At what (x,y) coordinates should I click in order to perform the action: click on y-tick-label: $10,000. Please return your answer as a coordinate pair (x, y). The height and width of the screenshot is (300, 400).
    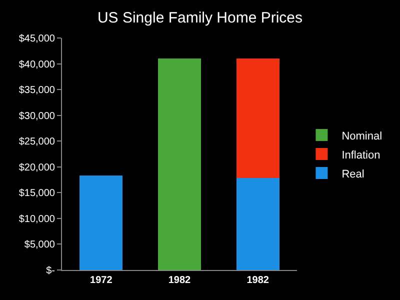
    Looking at the image, I should click on (37, 219).